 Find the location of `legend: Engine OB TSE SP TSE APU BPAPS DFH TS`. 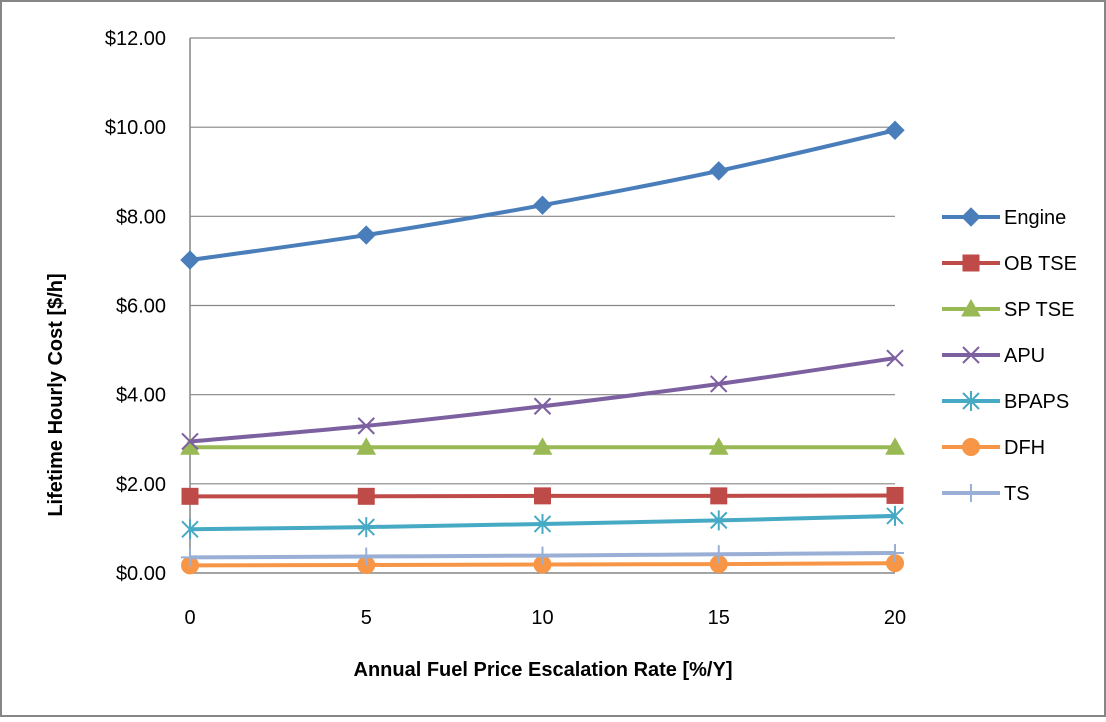

legend: Engine OB TSE SP TSE APU BPAPS DFH TS is located at coordinates (1009, 356).